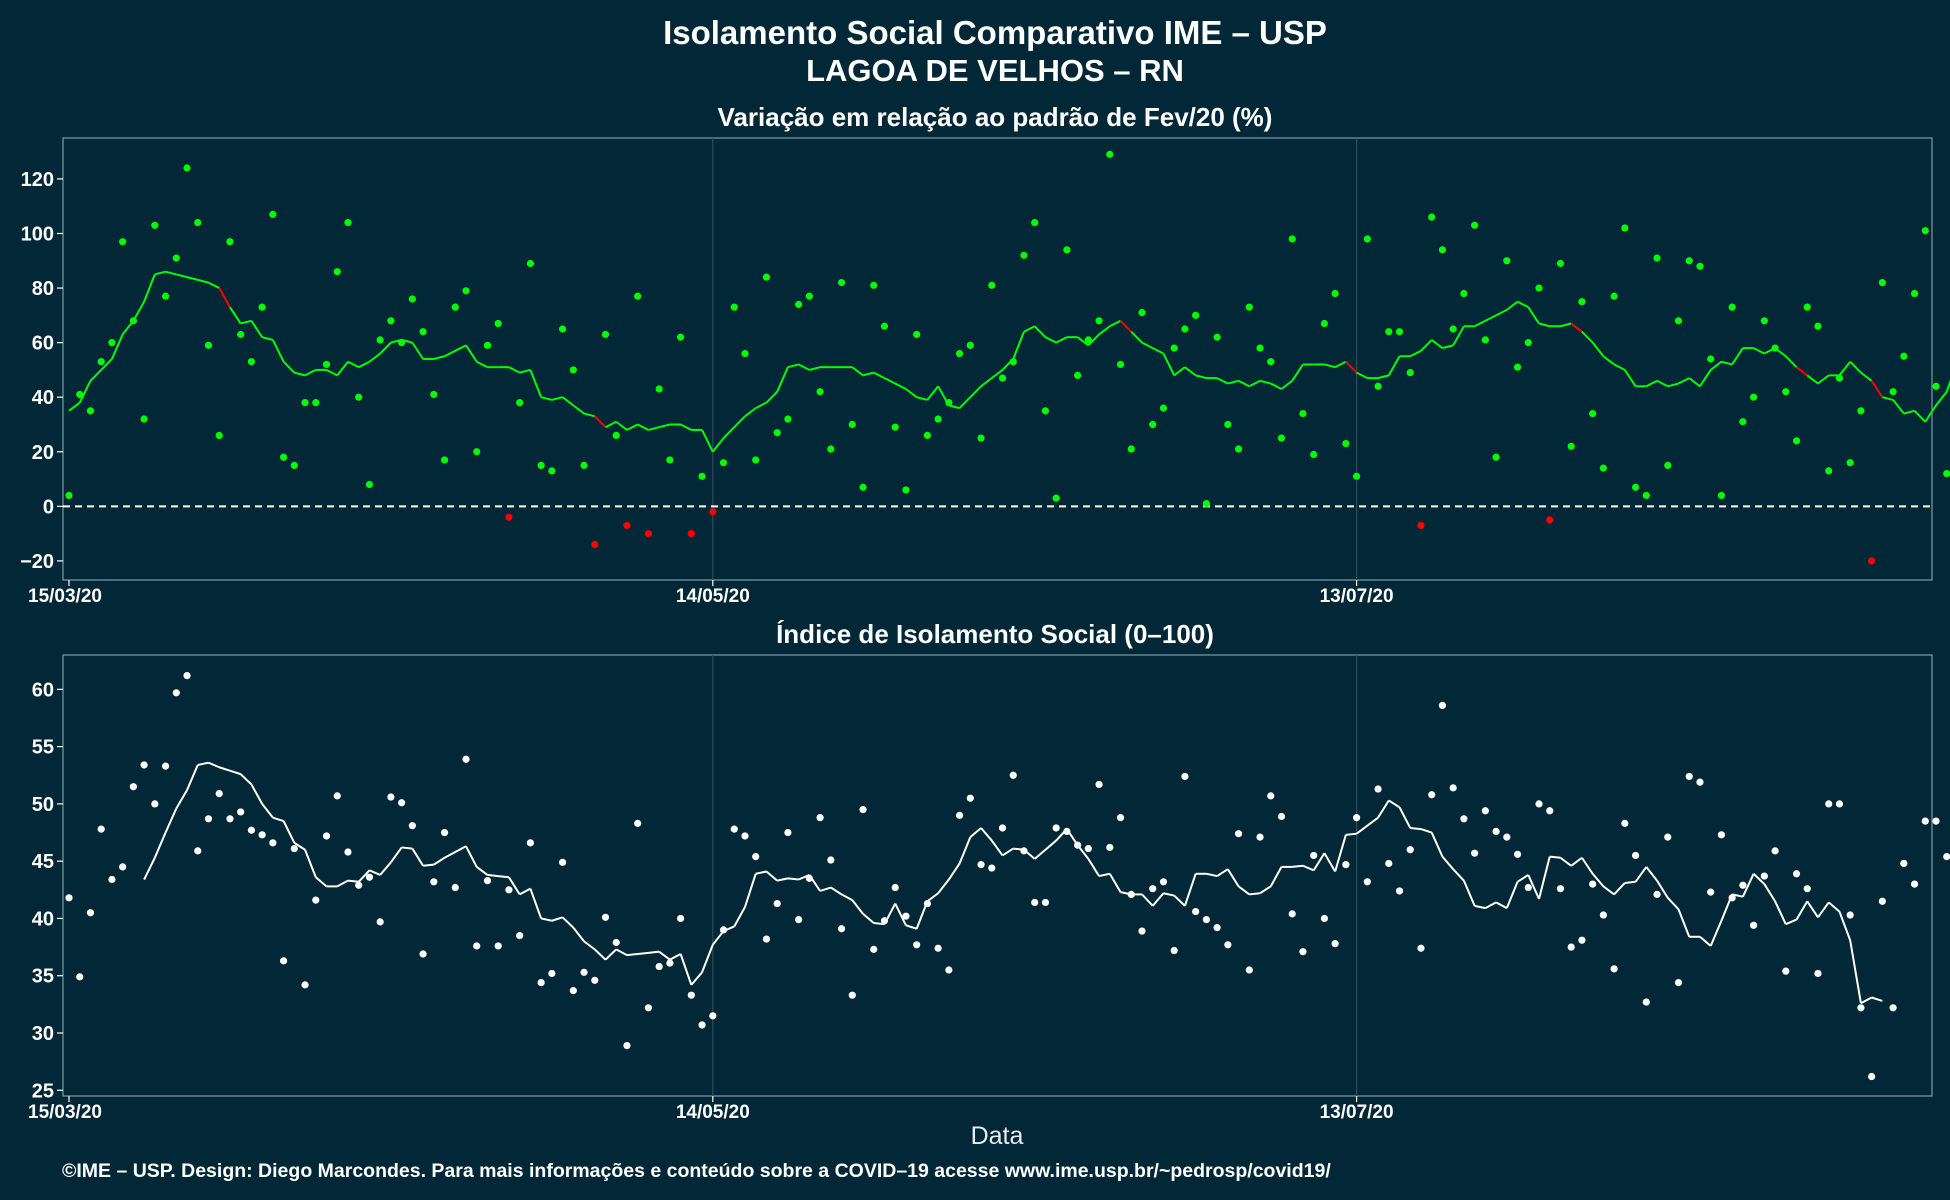 Image resolution: width=1950 pixels, height=1200 pixels. I want to click on x-axis-title: Data, so click(997, 1136).